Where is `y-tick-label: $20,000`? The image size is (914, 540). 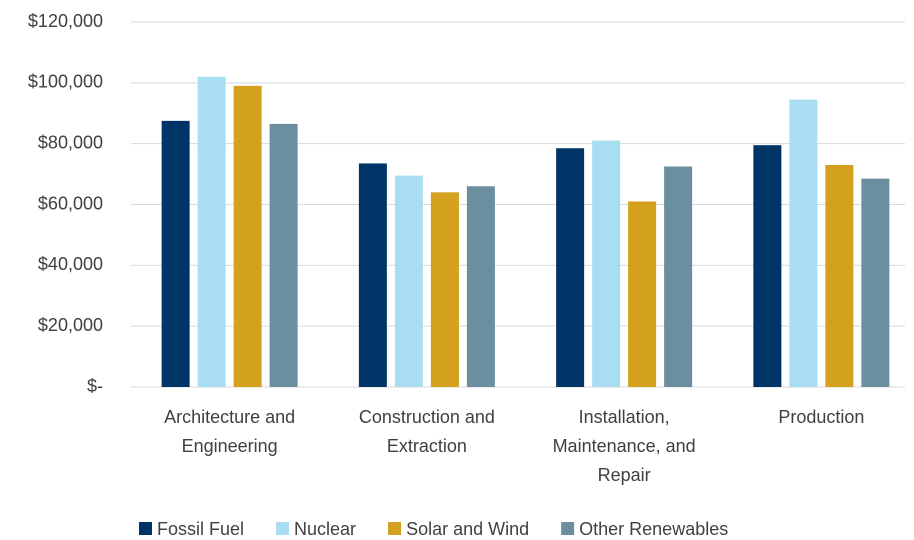
y-tick-label: $20,000 is located at coordinates (70, 325).